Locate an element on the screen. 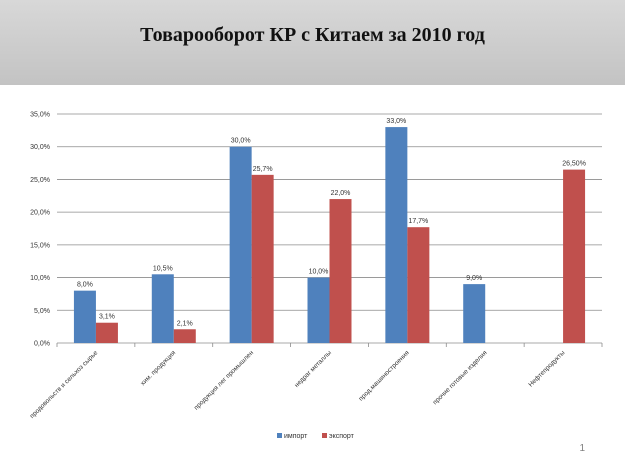 The image size is (625, 462). legend-label: экспорт is located at coordinates (342, 436).